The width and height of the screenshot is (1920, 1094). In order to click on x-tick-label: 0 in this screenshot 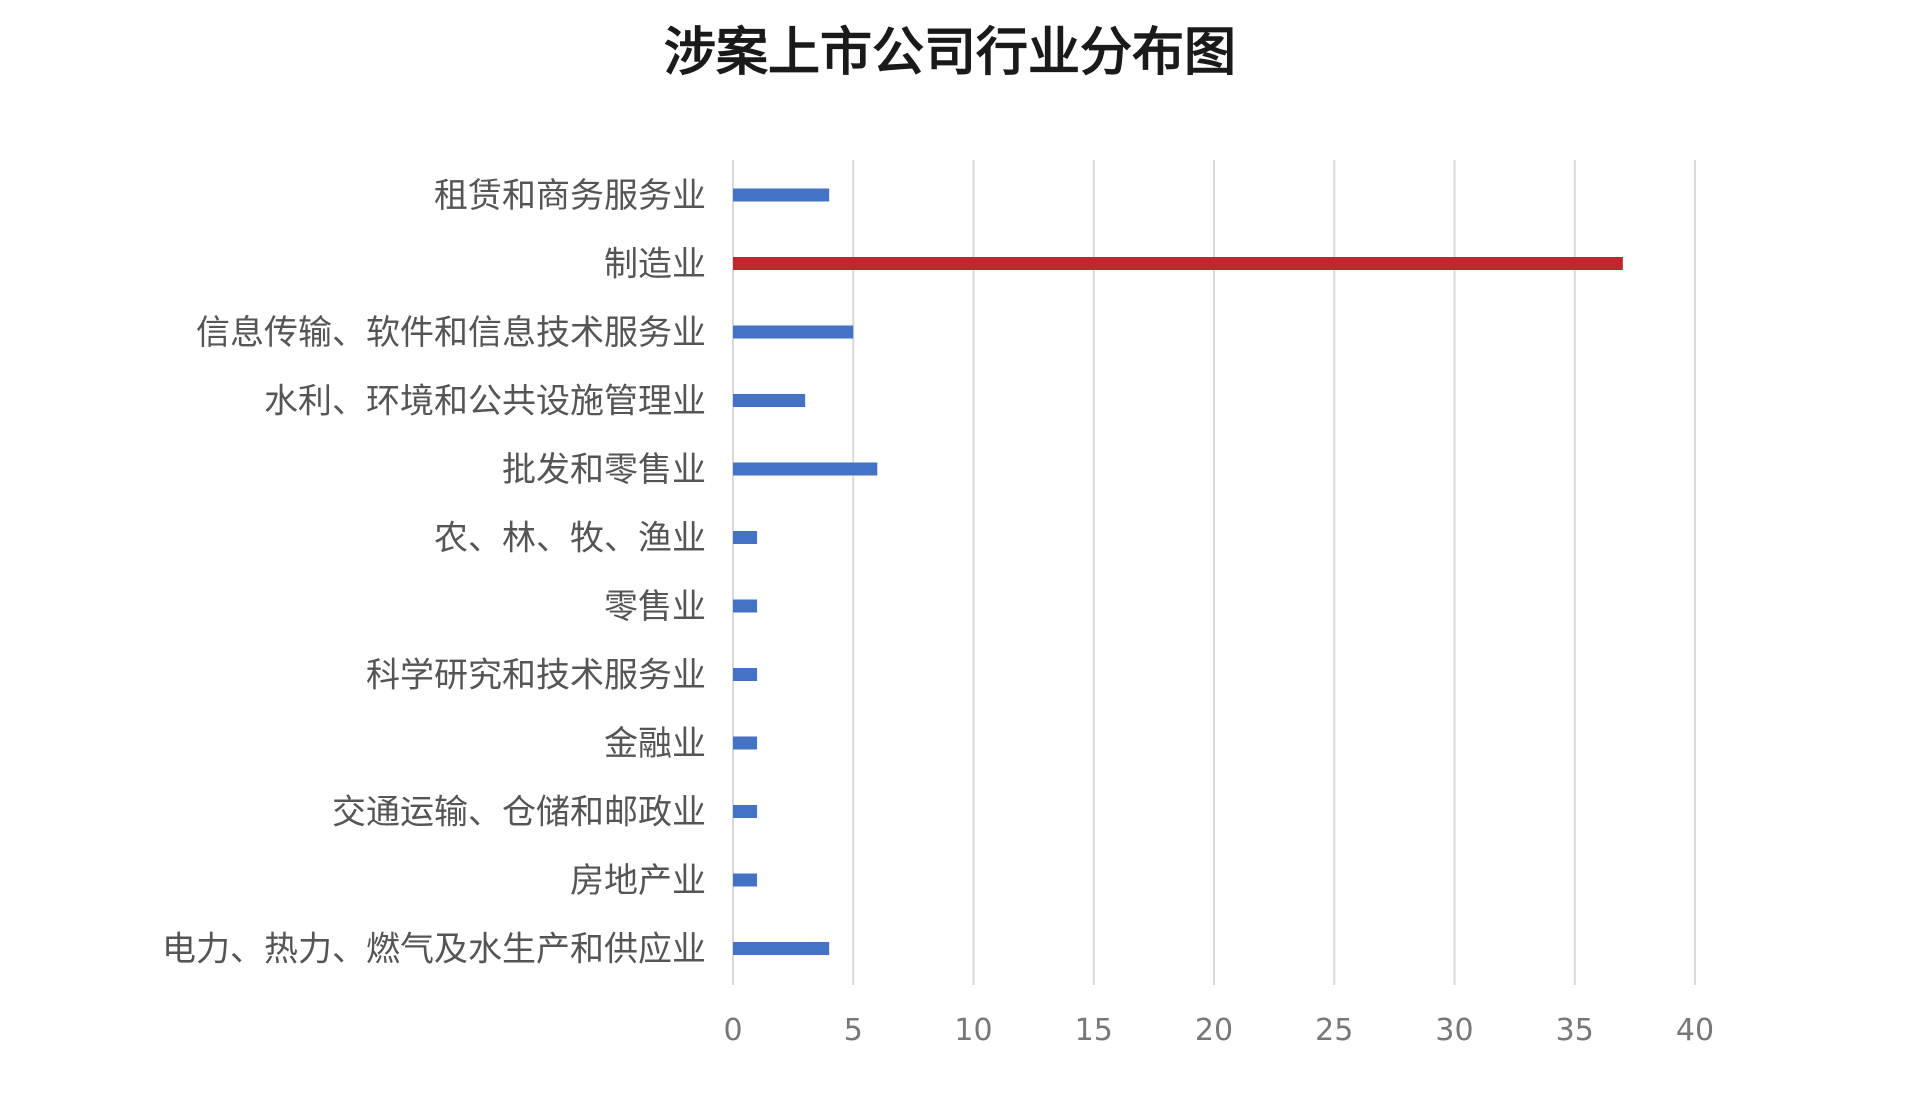, I will do `click(732, 1030)`.